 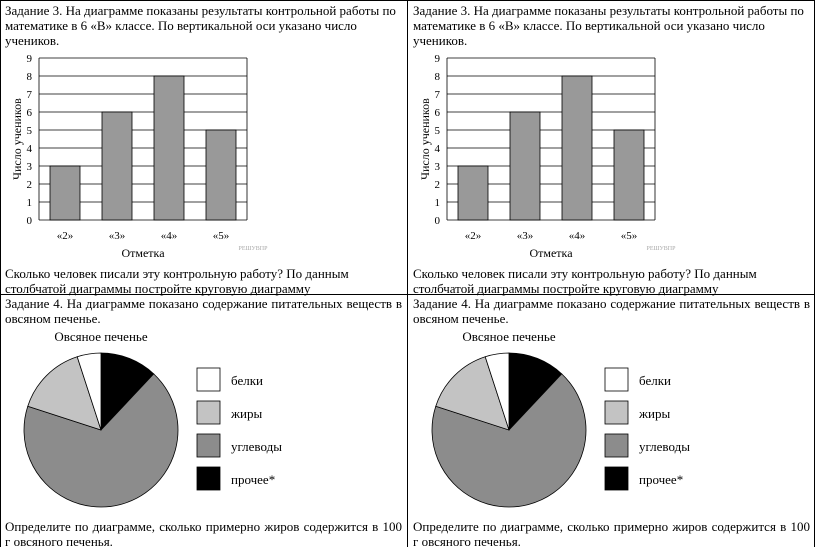 I want to click on table-column-divider, so click(x=407, y=273).